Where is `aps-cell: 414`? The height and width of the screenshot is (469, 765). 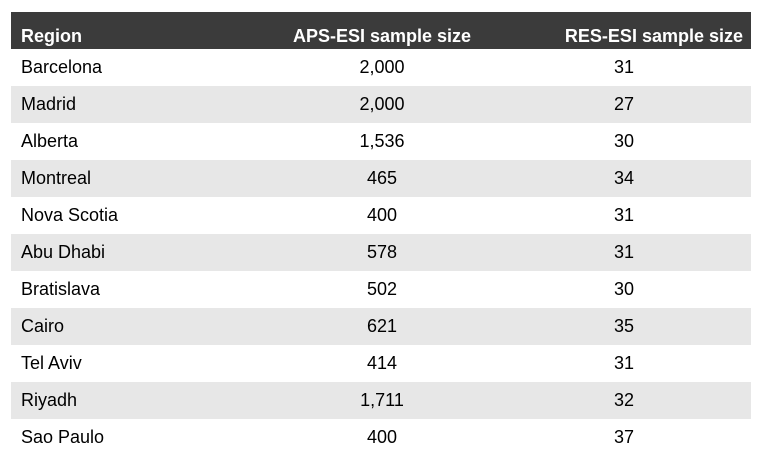 aps-cell: 414 is located at coordinates (382, 363).